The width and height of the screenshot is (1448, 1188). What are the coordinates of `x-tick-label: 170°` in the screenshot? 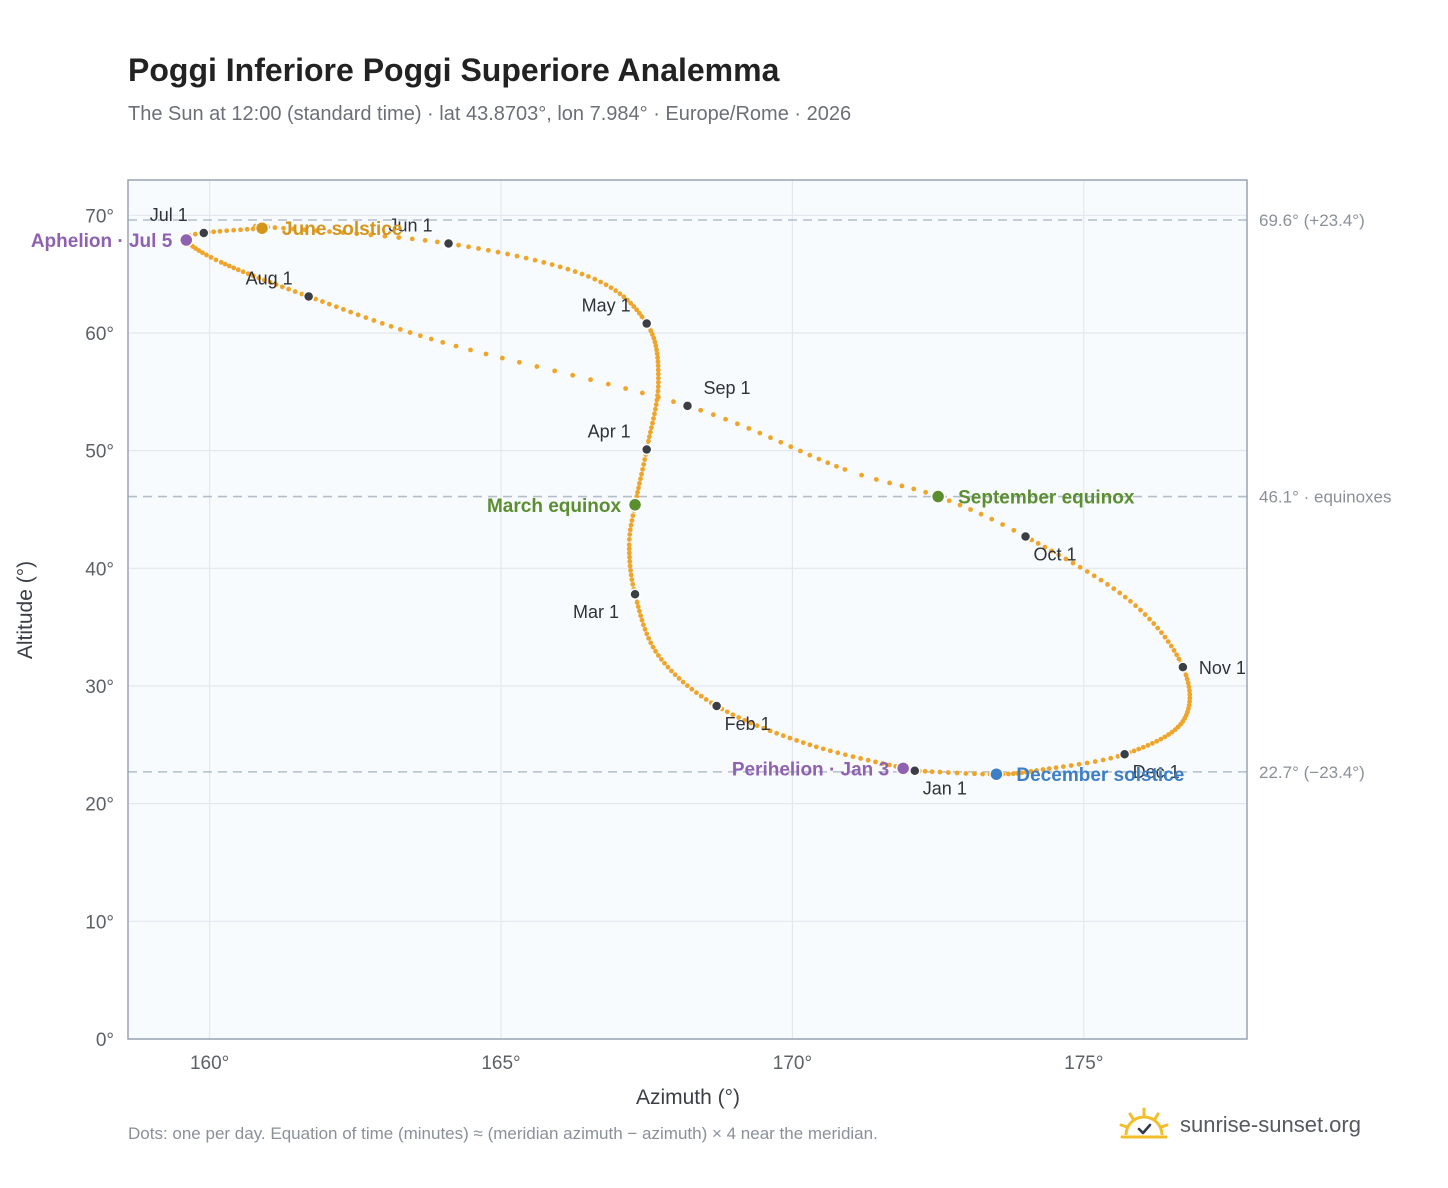 It's located at (792, 1063).